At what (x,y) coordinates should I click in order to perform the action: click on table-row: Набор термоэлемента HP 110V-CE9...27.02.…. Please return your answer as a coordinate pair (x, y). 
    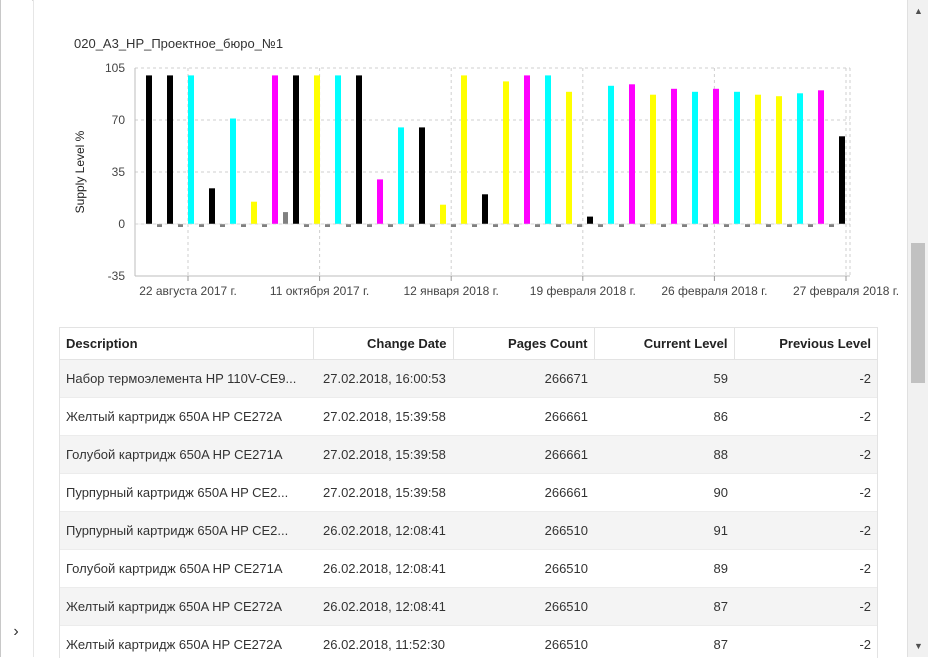
    Looking at the image, I should click on (468, 379).